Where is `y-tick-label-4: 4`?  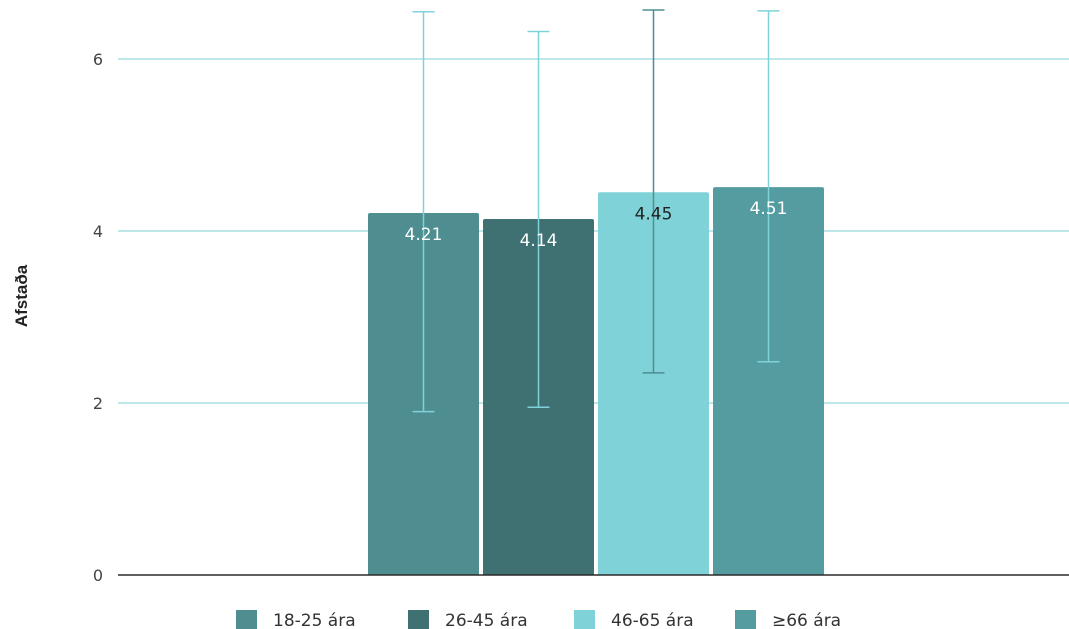 y-tick-label-4: 4 is located at coordinates (98, 231).